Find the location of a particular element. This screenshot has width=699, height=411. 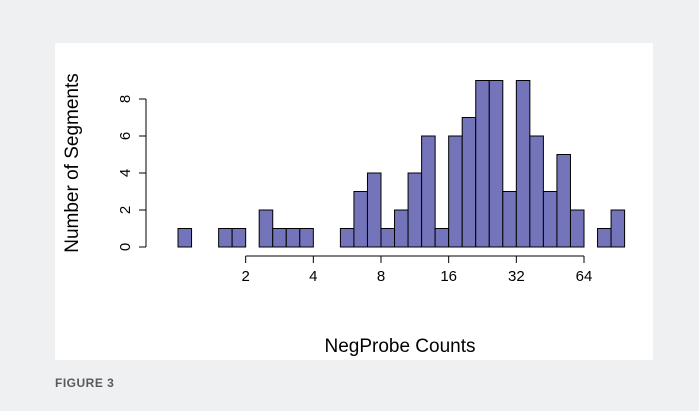

x-tick-label: 8 is located at coordinates (381, 276).